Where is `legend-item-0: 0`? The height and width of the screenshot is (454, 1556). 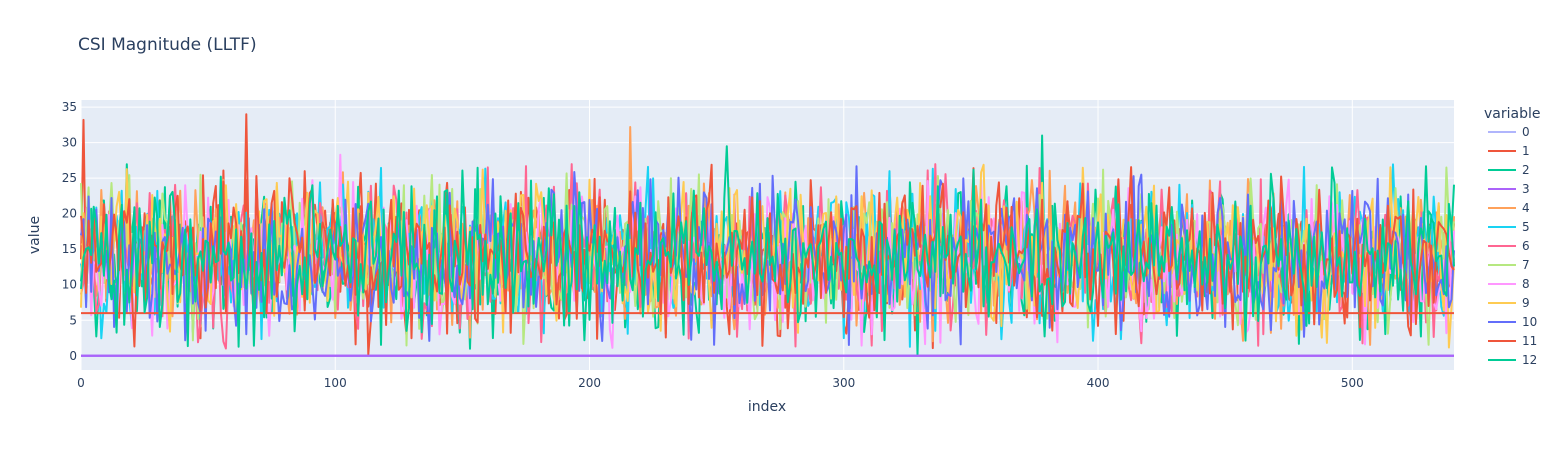
legend-item-0: 0 is located at coordinates (1509, 132).